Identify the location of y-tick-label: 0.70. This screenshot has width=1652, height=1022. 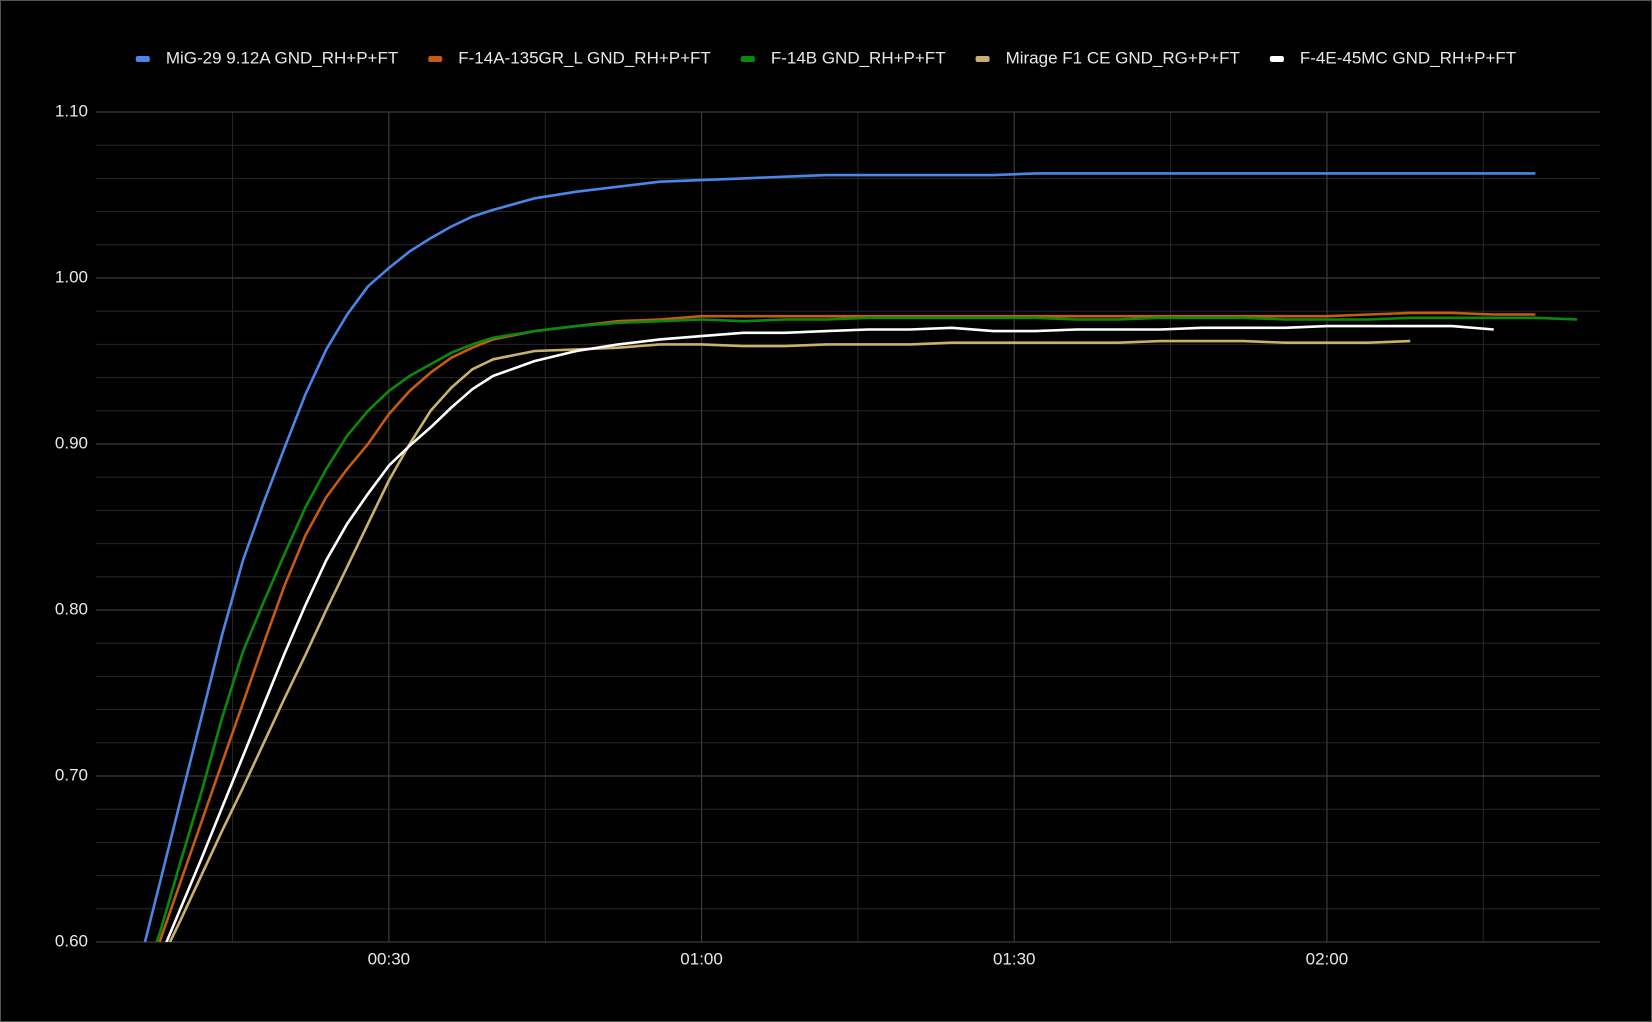
(71, 774).